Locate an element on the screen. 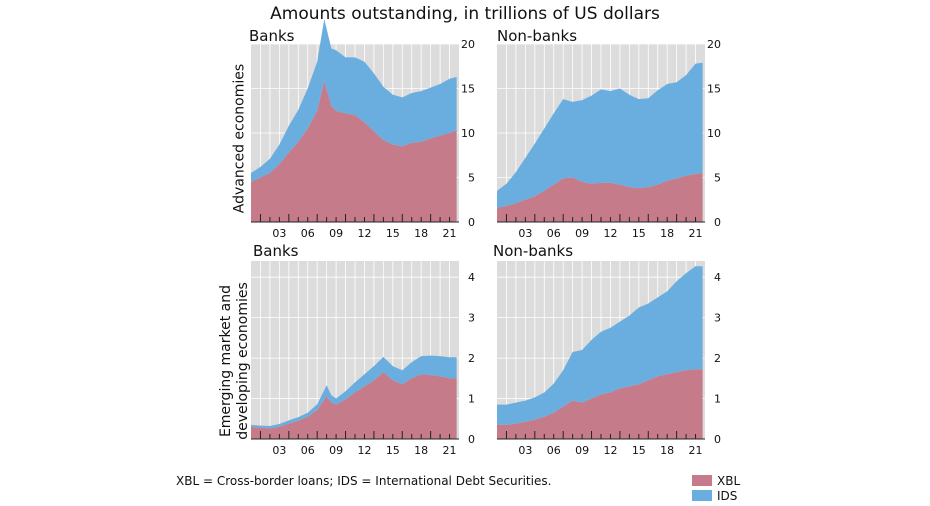 The image size is (930, 506). row-label-emerging: Emerging market and developing economies is located at coordinates (234, 361).